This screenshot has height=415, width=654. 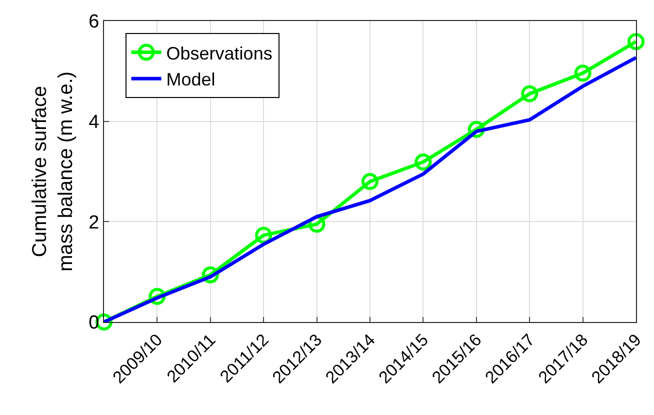 I want to click on legend-label: Model, so click(x=191, y=80).